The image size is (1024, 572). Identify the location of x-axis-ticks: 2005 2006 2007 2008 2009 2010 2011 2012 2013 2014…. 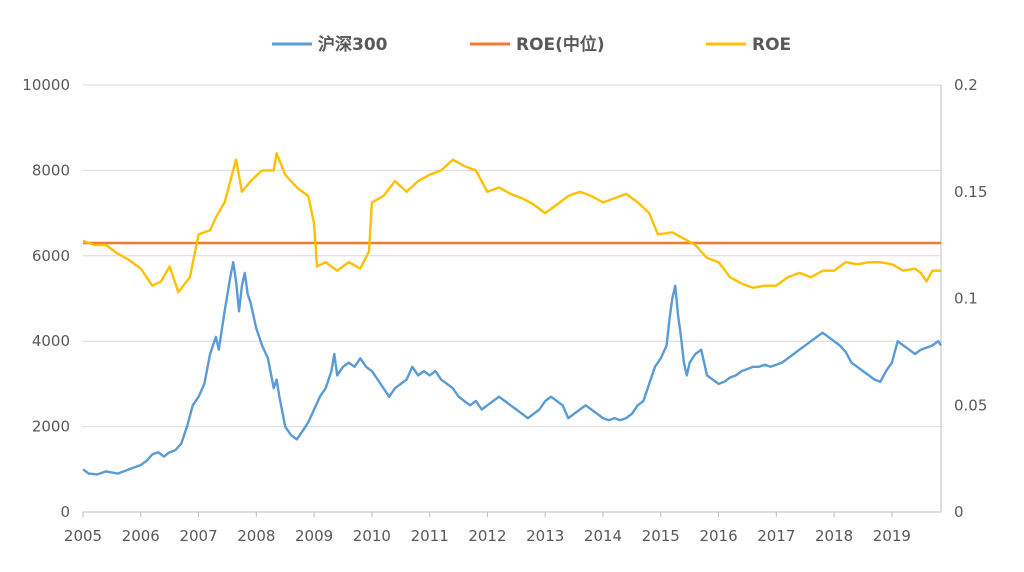
(487, 528).